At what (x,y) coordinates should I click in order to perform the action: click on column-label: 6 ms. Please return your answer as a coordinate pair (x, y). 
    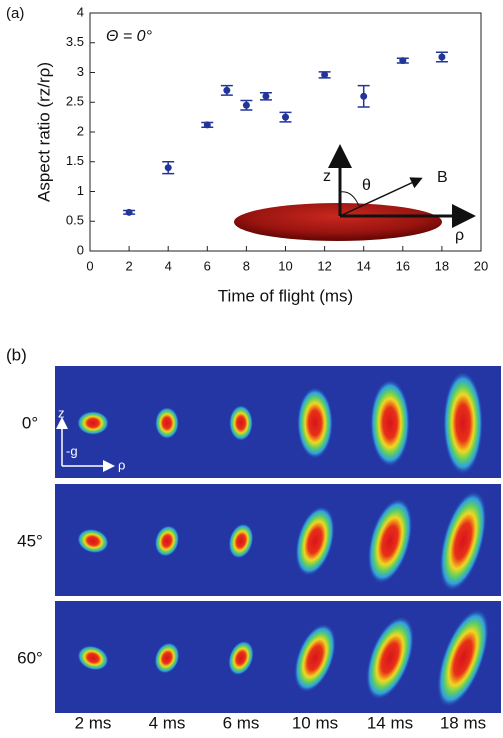
    Looking at the image, I should click on (241, 722).